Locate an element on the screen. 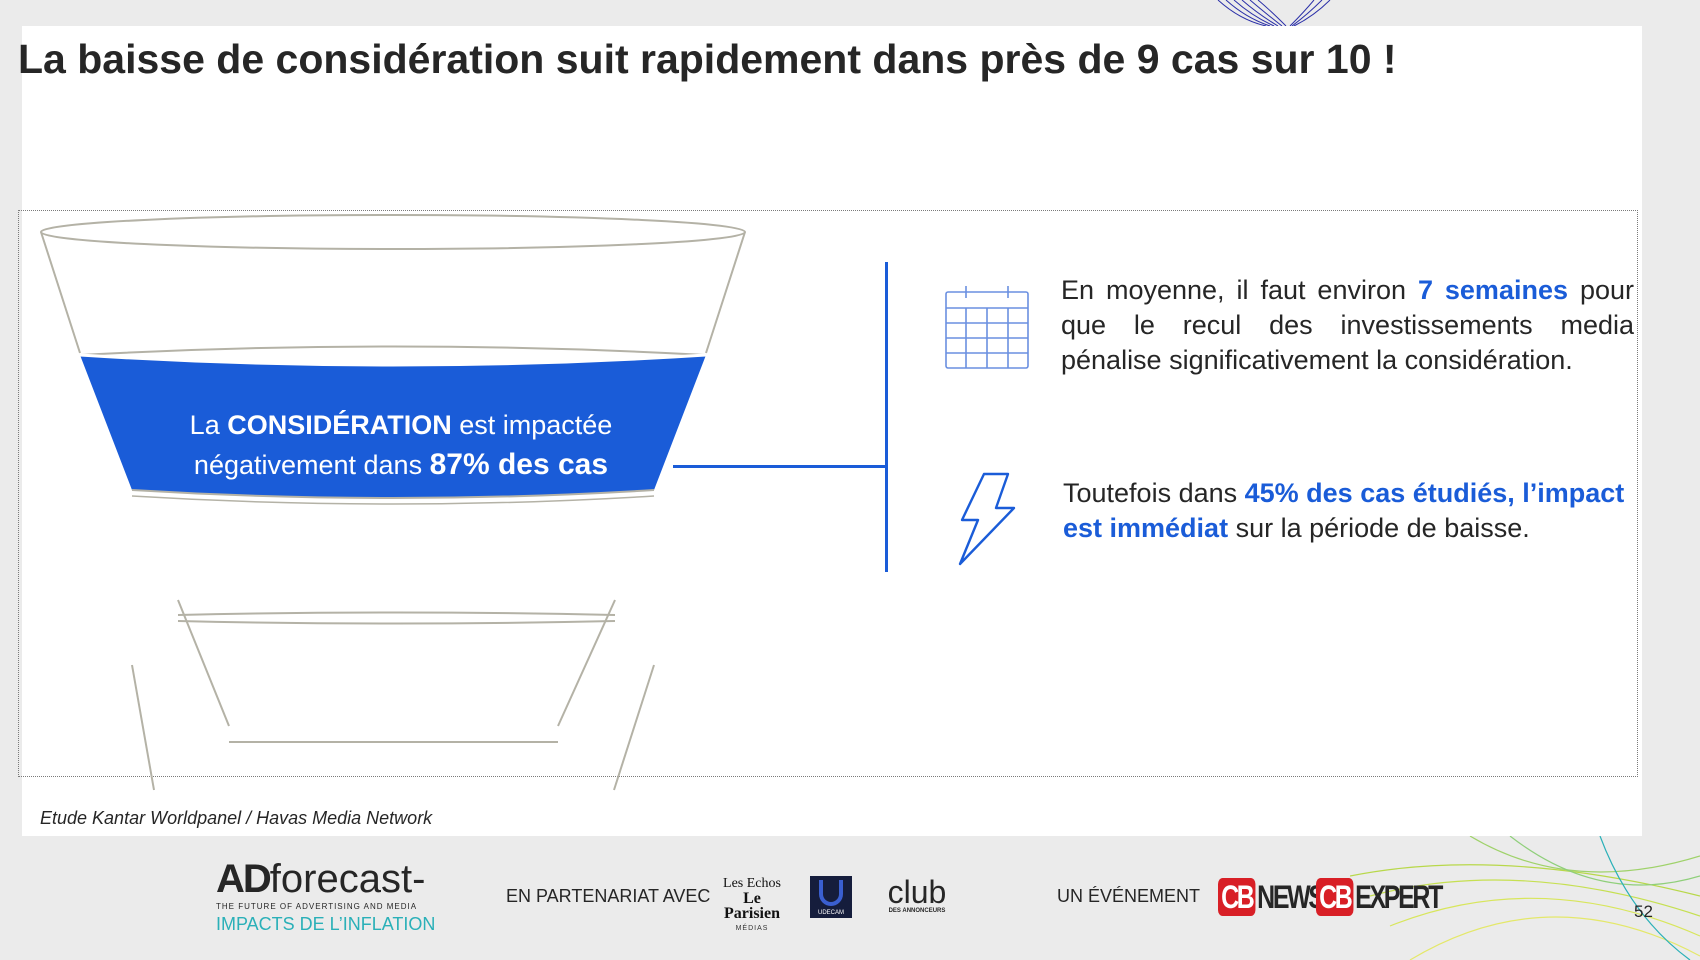  cbexpert-text: EXPERT is located at coordinates (1399, 897).